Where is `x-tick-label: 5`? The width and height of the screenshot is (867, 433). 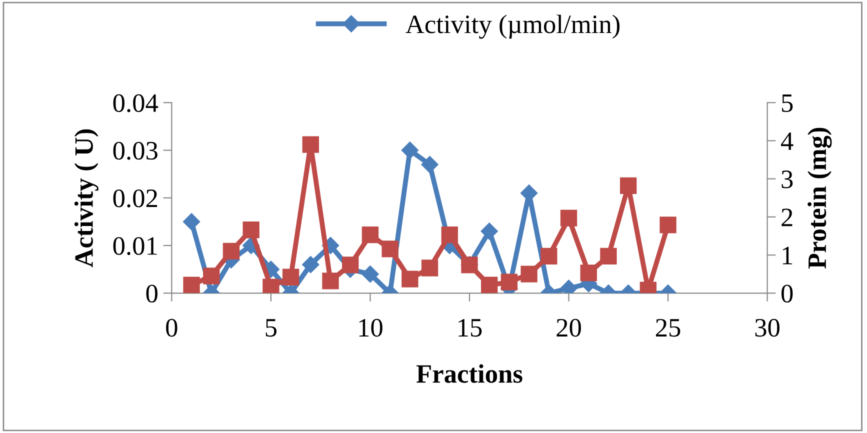 x-tick-label: 5 is located at coordinates (271, 328).